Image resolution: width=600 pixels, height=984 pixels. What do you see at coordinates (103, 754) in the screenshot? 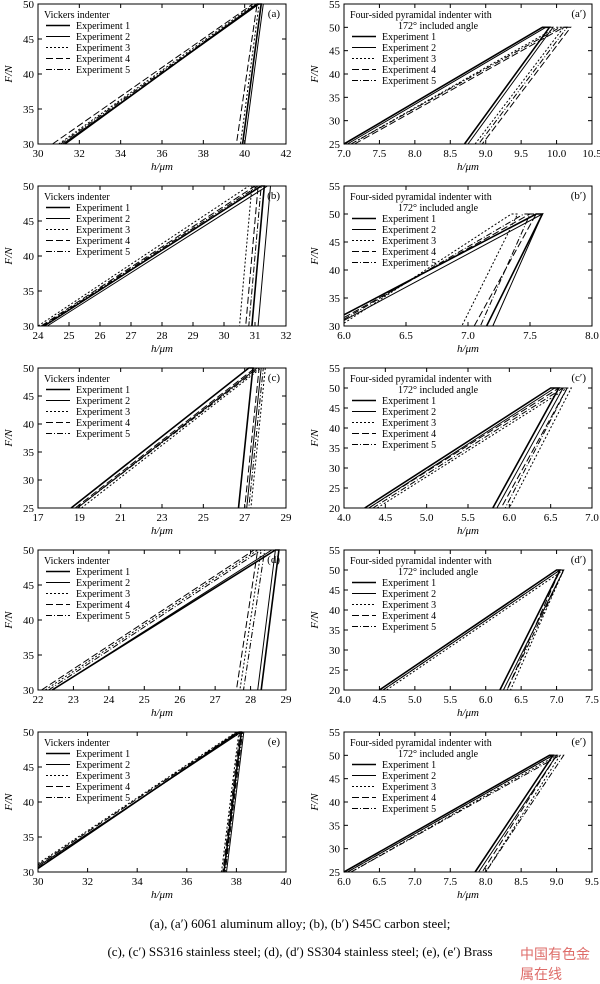
I see `legend-label-e-exp1: Experiment 1` at bounding box center [103, 754].